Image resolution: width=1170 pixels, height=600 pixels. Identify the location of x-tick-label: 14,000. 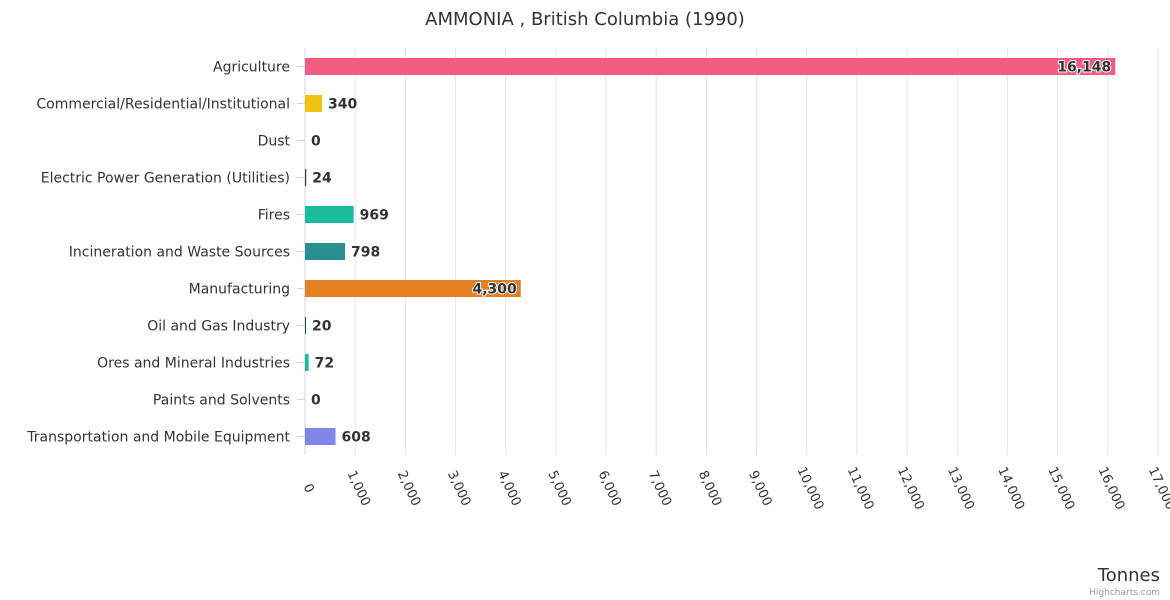
(1010, 489).